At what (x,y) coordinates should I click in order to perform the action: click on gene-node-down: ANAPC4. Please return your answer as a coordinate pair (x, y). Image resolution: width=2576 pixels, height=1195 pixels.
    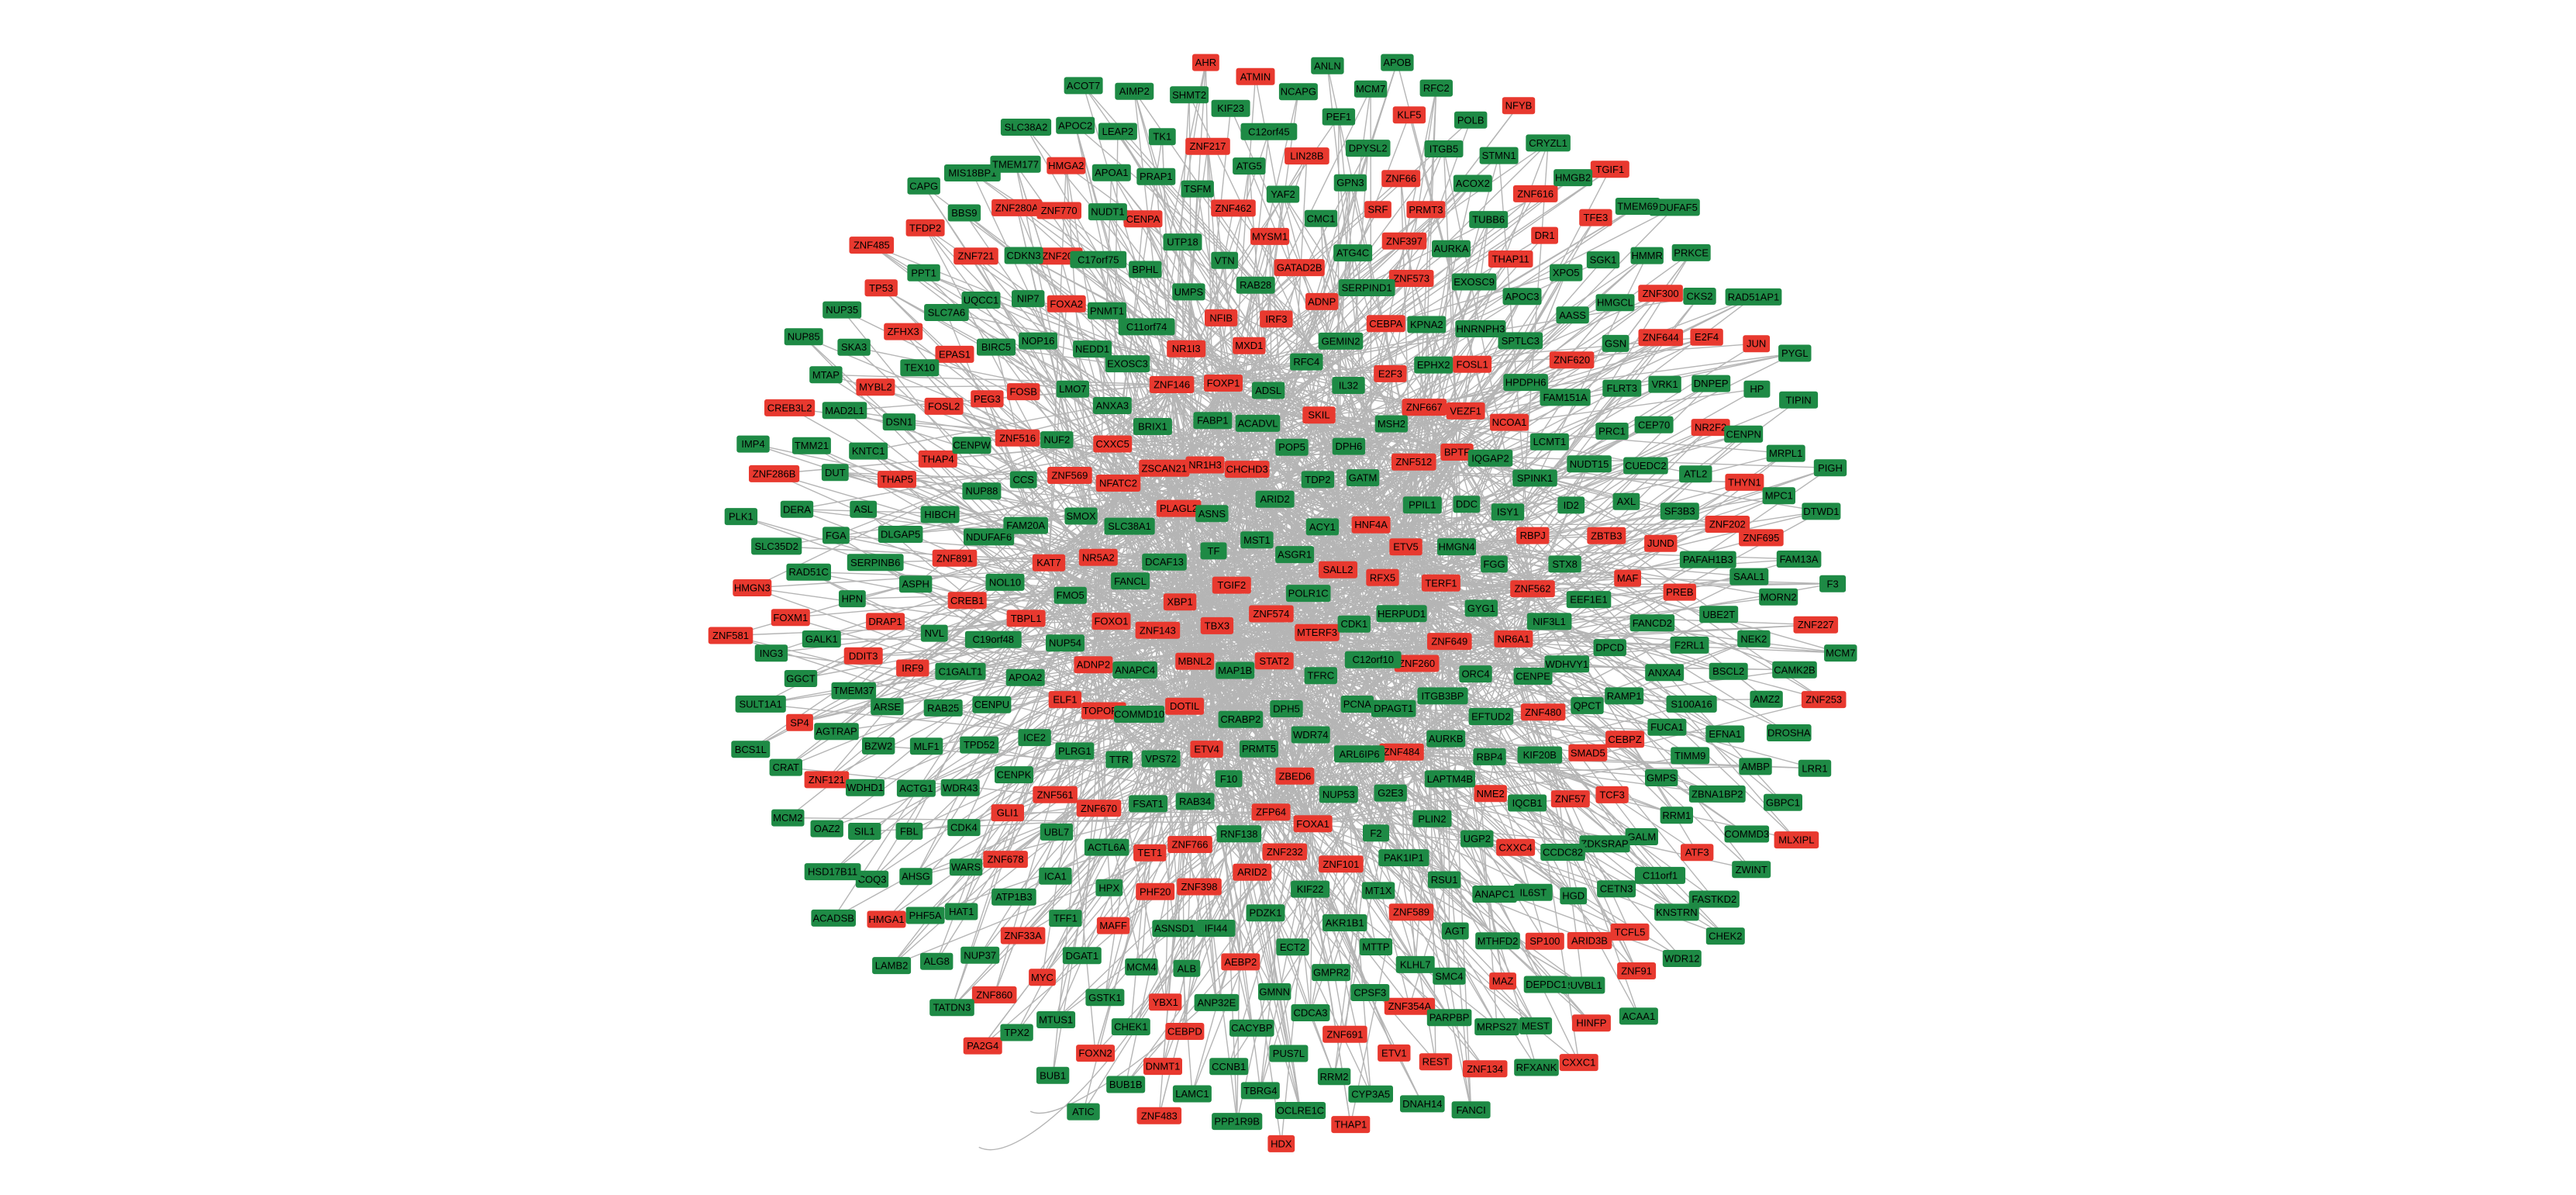
    Looking at the image, I should click on (1134, 670).